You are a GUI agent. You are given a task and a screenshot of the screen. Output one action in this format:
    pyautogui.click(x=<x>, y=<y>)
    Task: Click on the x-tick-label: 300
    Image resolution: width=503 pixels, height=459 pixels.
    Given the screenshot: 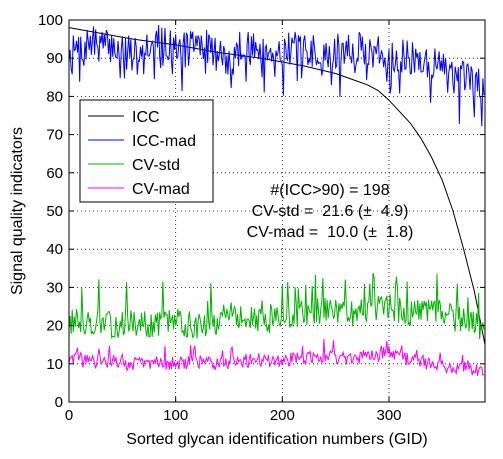 What is the action you would take?
    pyautogui.click(x=388, y=415)
    